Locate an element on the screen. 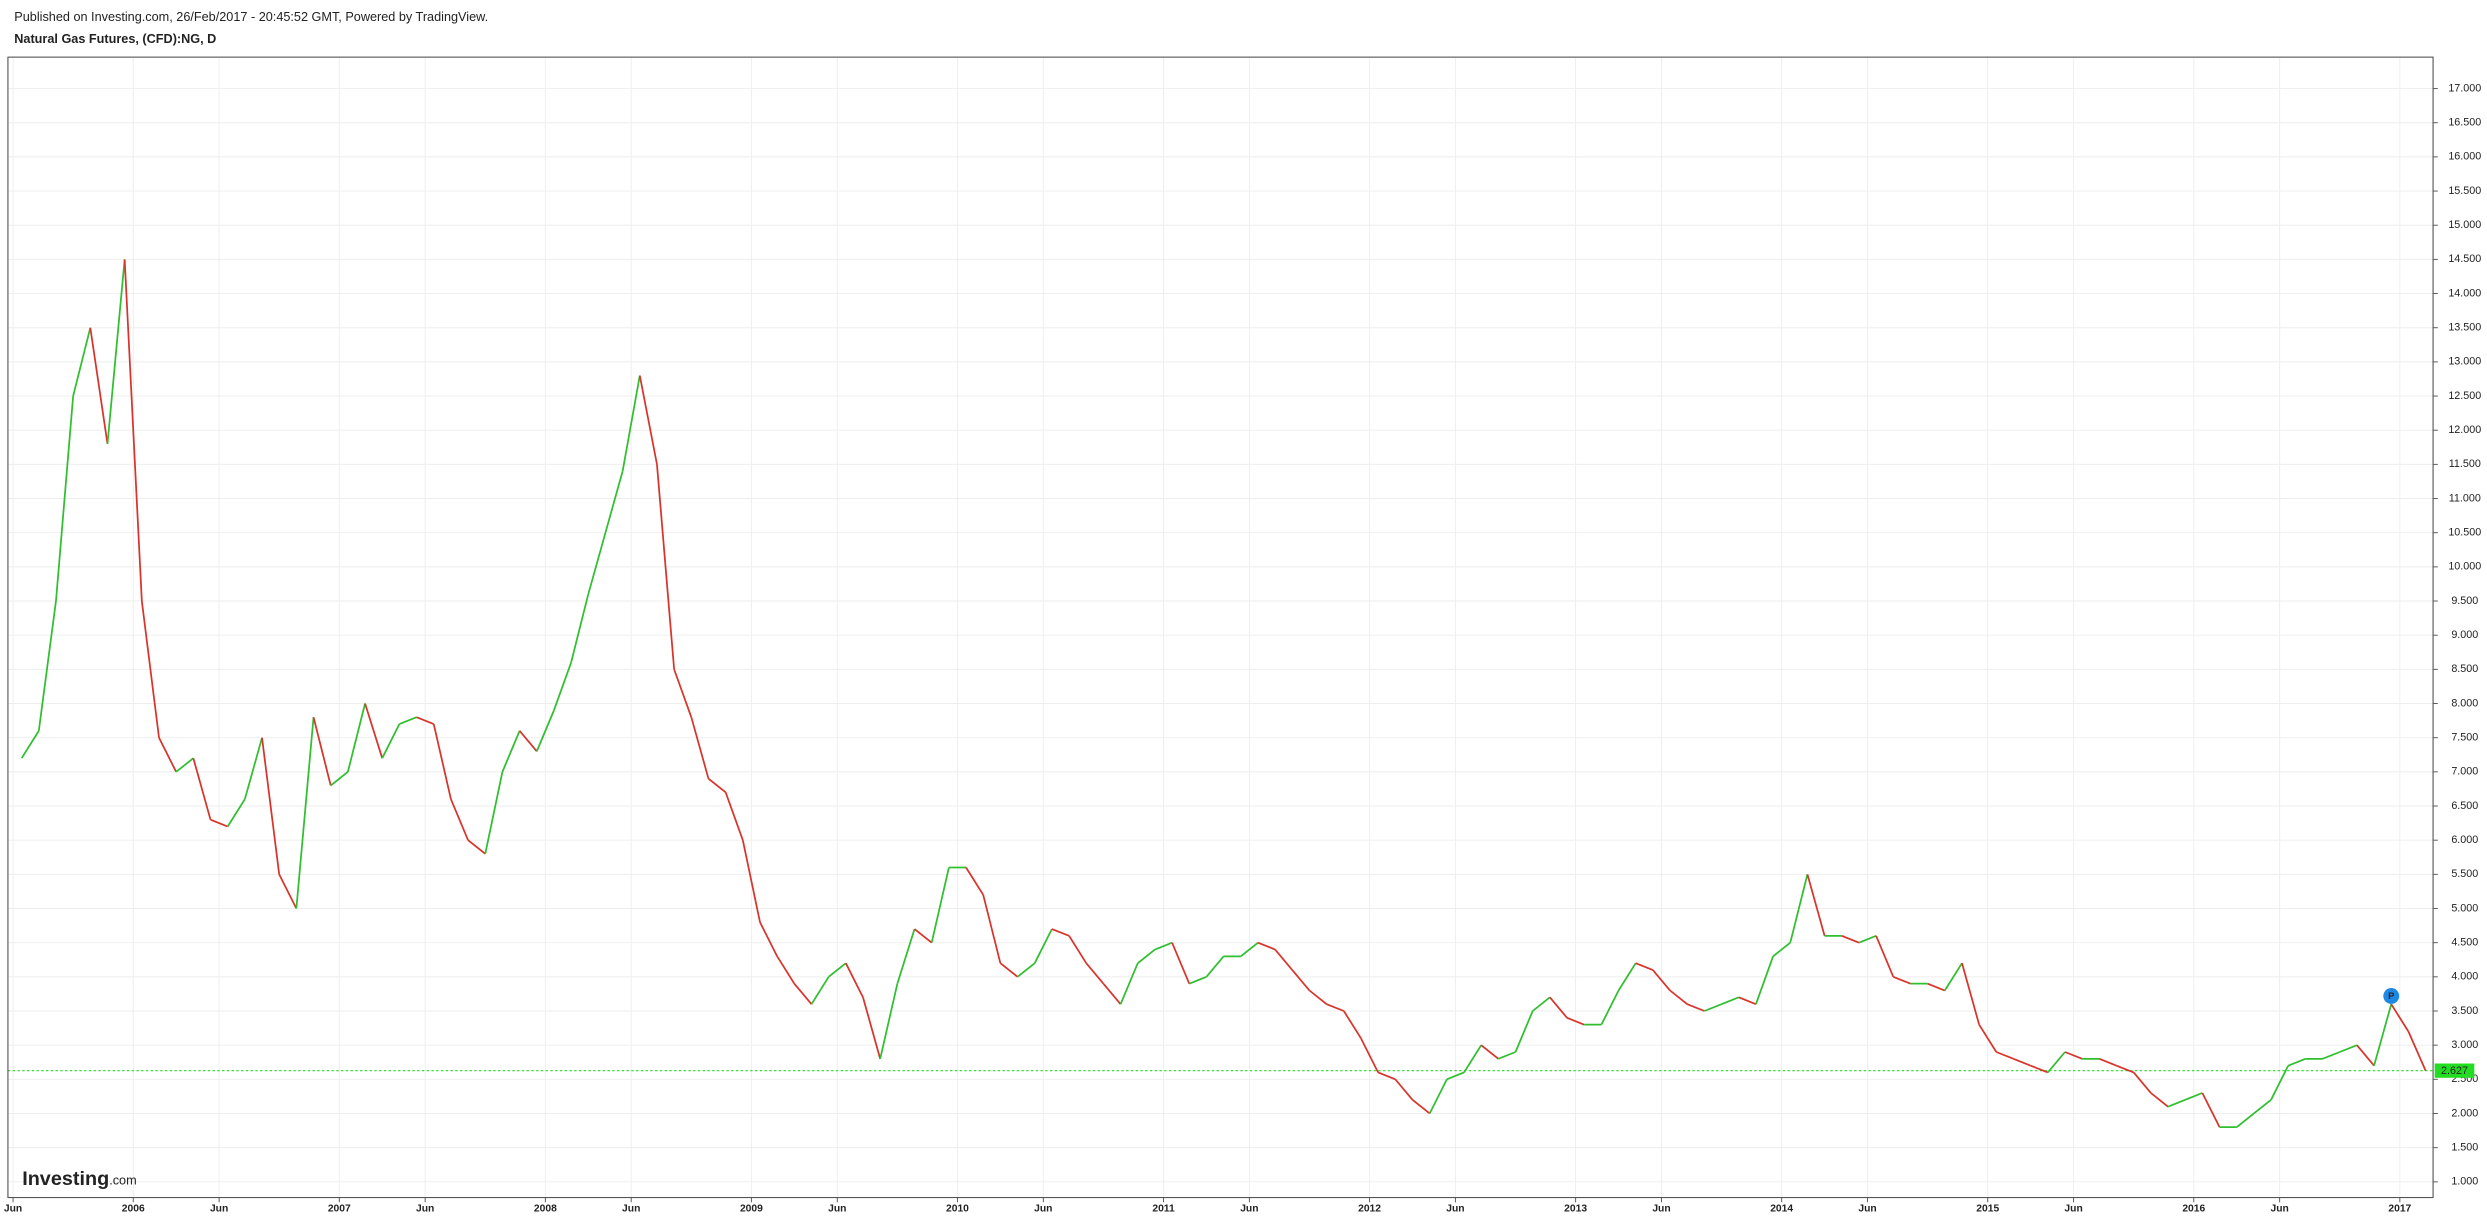 The width and height of the screenshot is (2487, 1222). y-tick-label: 5.500 is located at coordinates (2464, 874).